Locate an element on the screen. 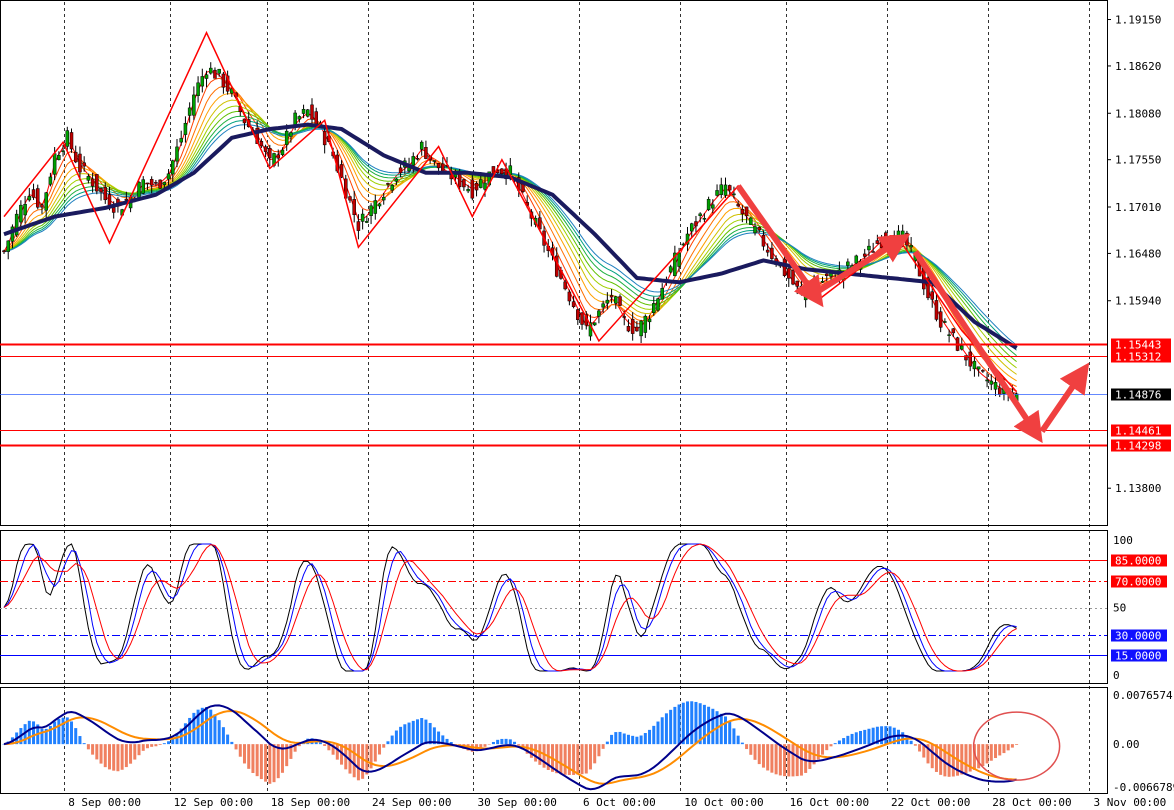 The width and height of the screenshot is (1174, 810). x-axis-label-10: 3 Nov 00:00 is located at coordinates (1129, 802).